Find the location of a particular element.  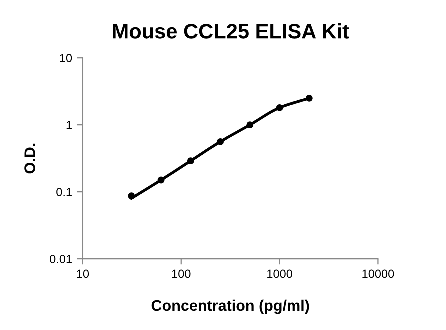

y-tick-label: 1 is located at coordinates (69, 125).